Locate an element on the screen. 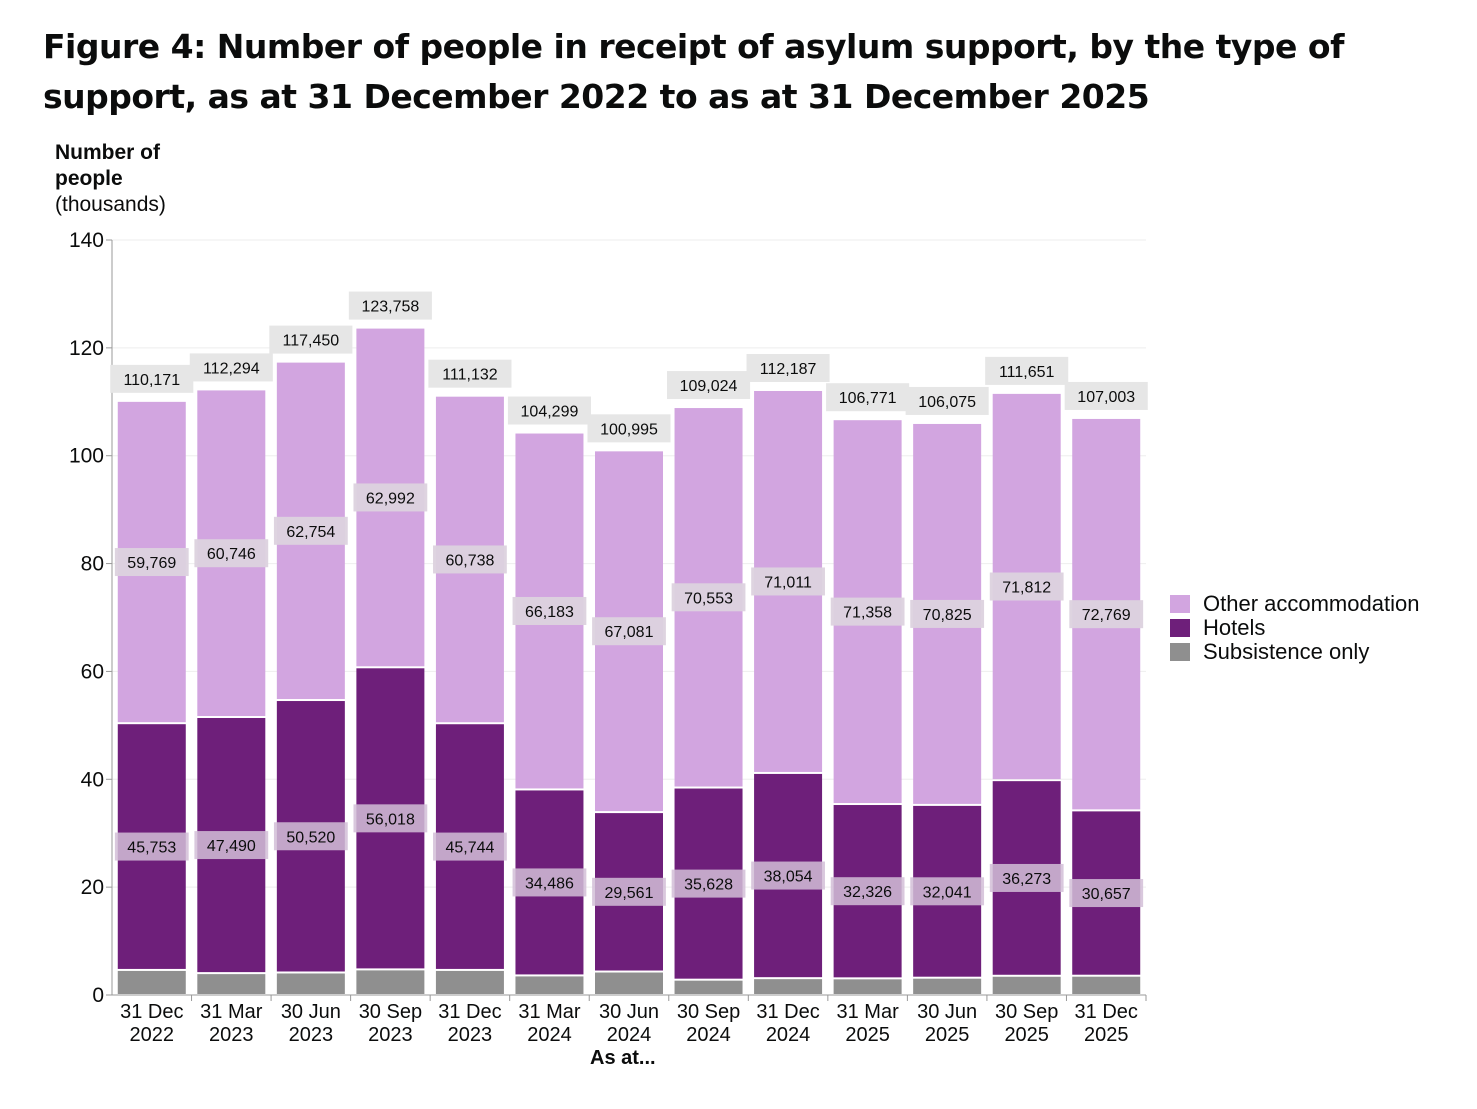 The image size is (1477, 1109). y-axis-units: (thousands) is located at coordinates (110, 204).